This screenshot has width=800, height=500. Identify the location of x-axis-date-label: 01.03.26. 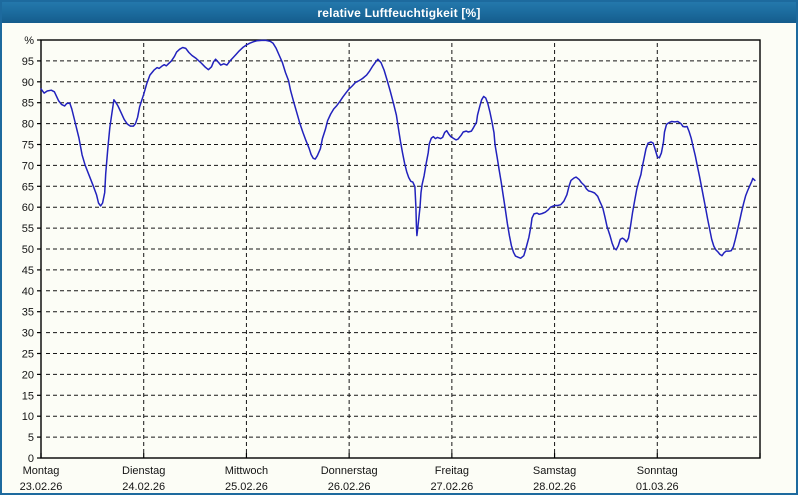
(657, 487).